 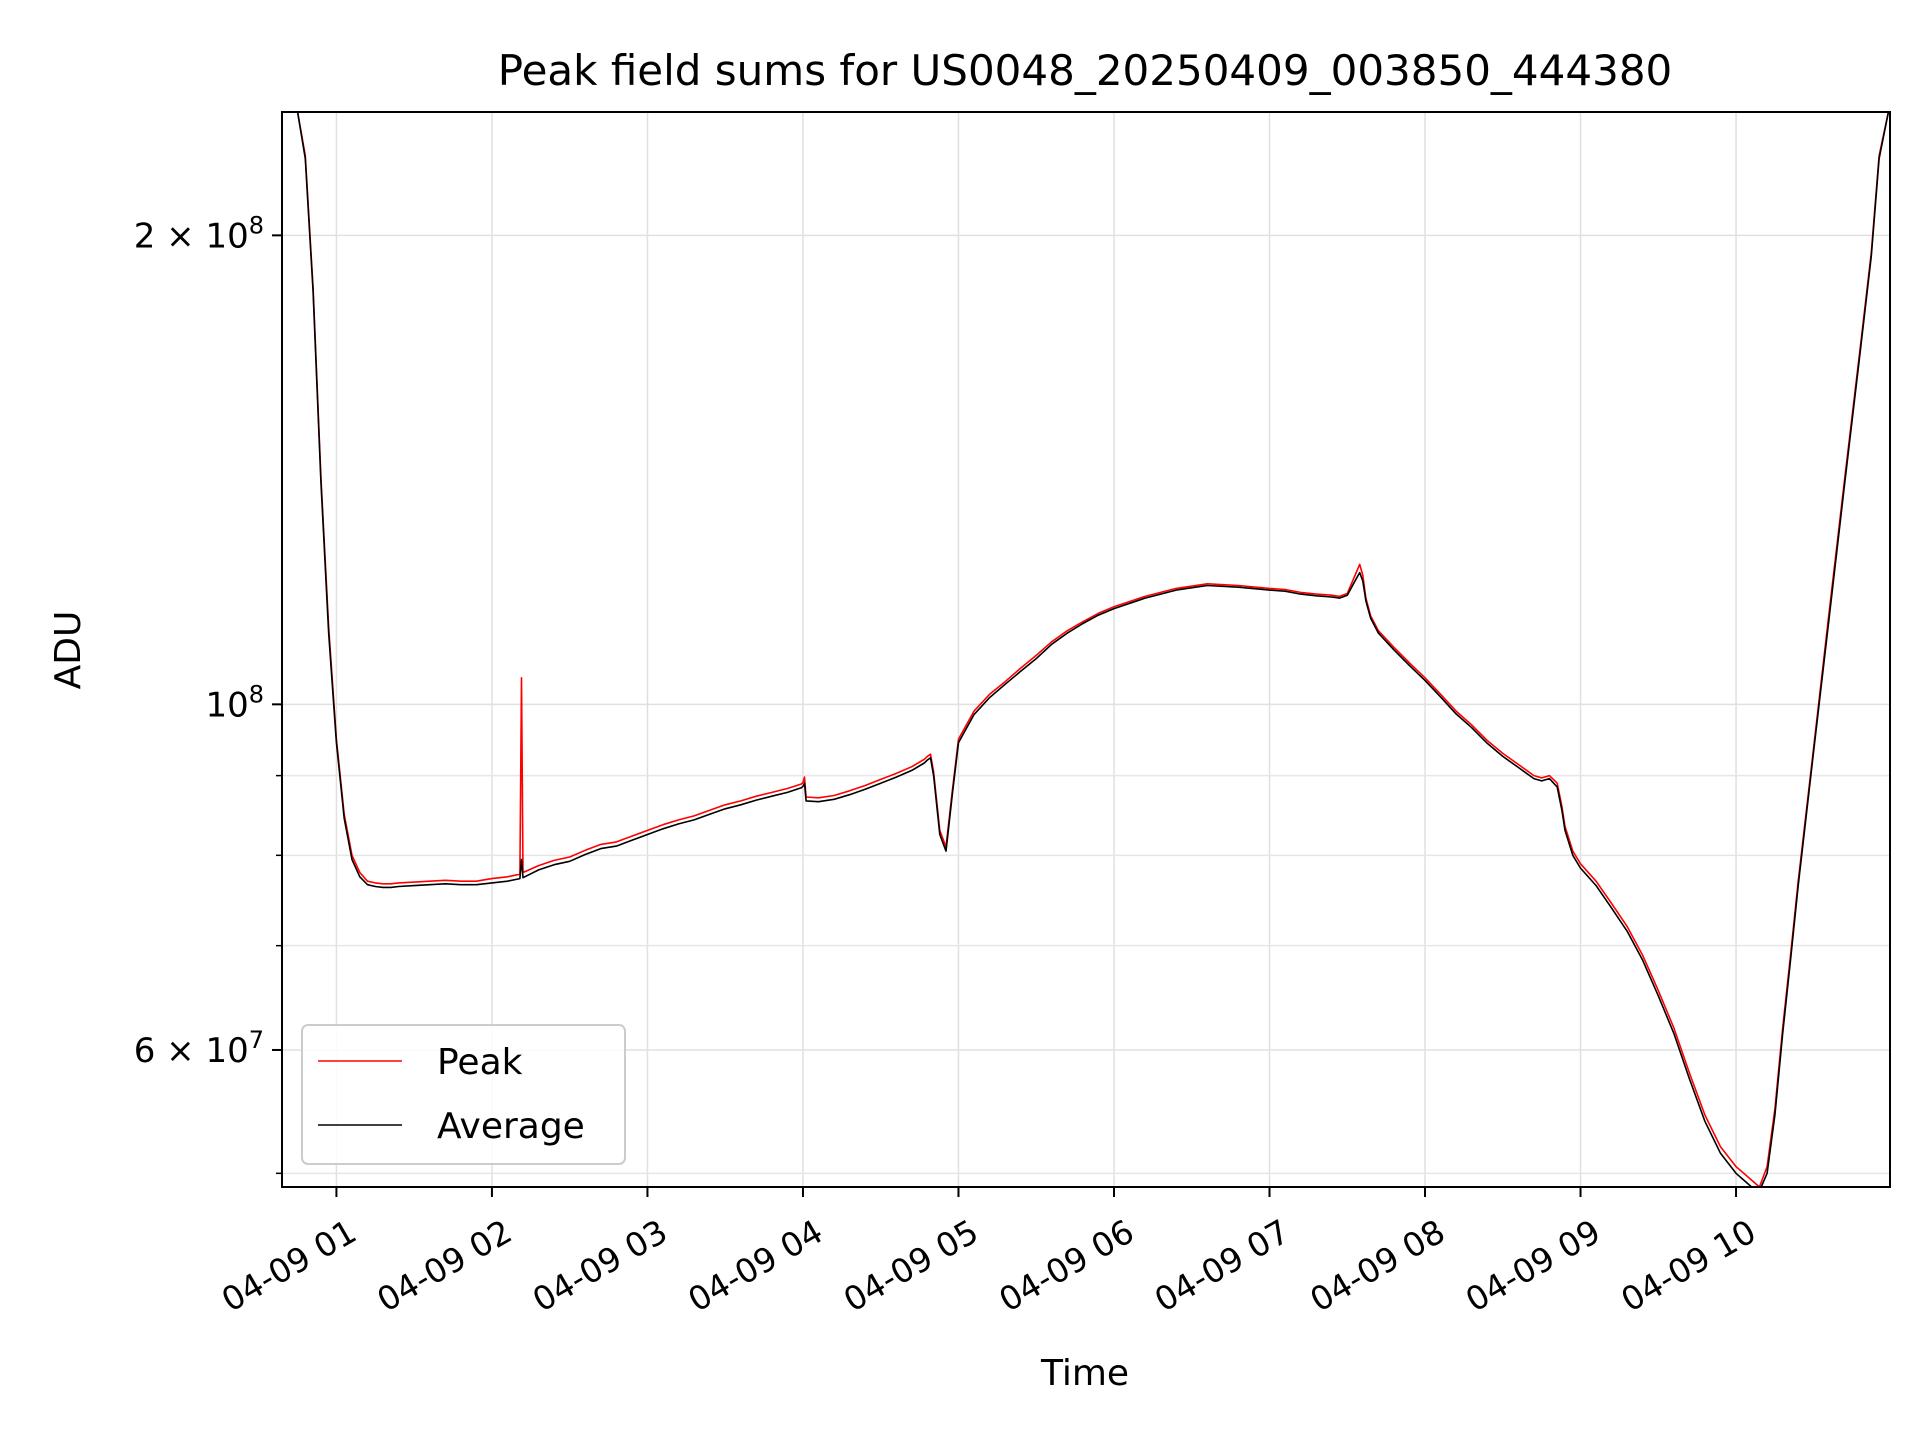 I want to click on legend-box, so click(x=463, y=1094).